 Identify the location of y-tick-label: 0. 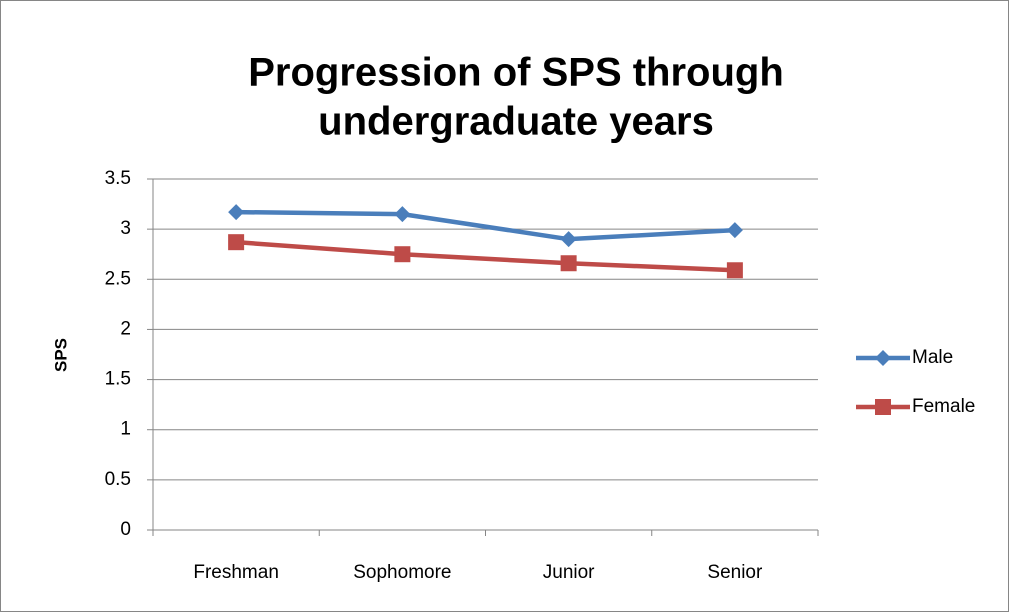
(125, 529).